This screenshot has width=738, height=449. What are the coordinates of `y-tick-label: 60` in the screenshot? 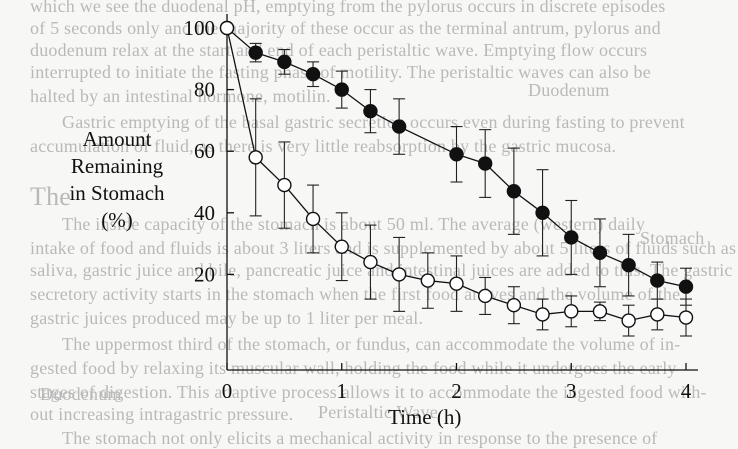 It's located at (204, 151).